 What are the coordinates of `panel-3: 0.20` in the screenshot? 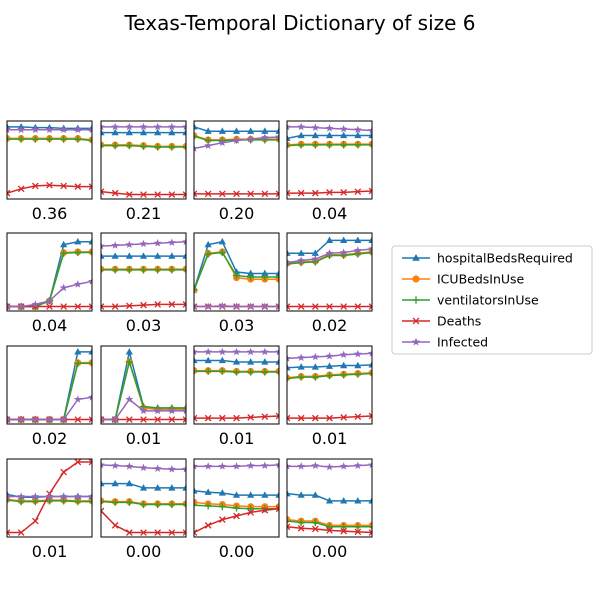 It's located at (236, 171).